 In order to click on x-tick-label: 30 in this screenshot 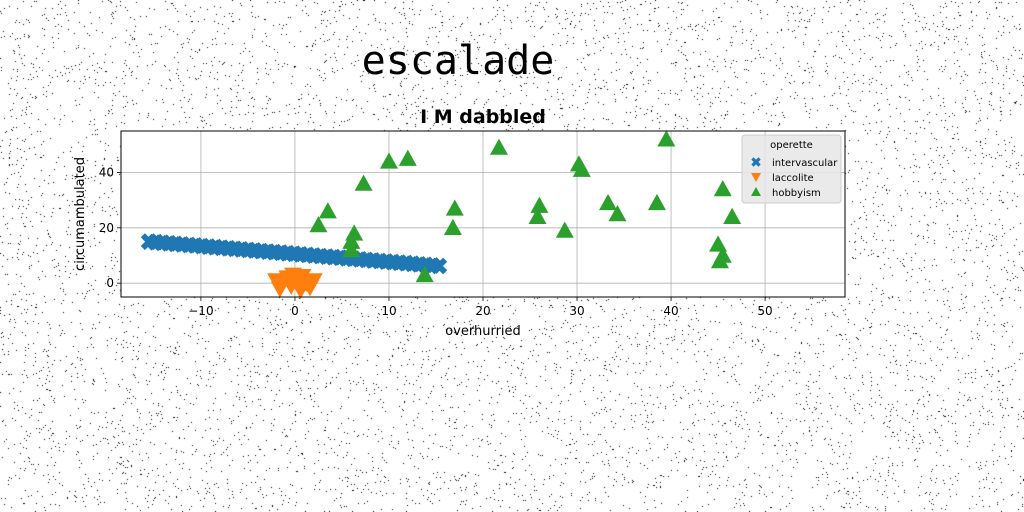, I will do `click(576, 311)`.